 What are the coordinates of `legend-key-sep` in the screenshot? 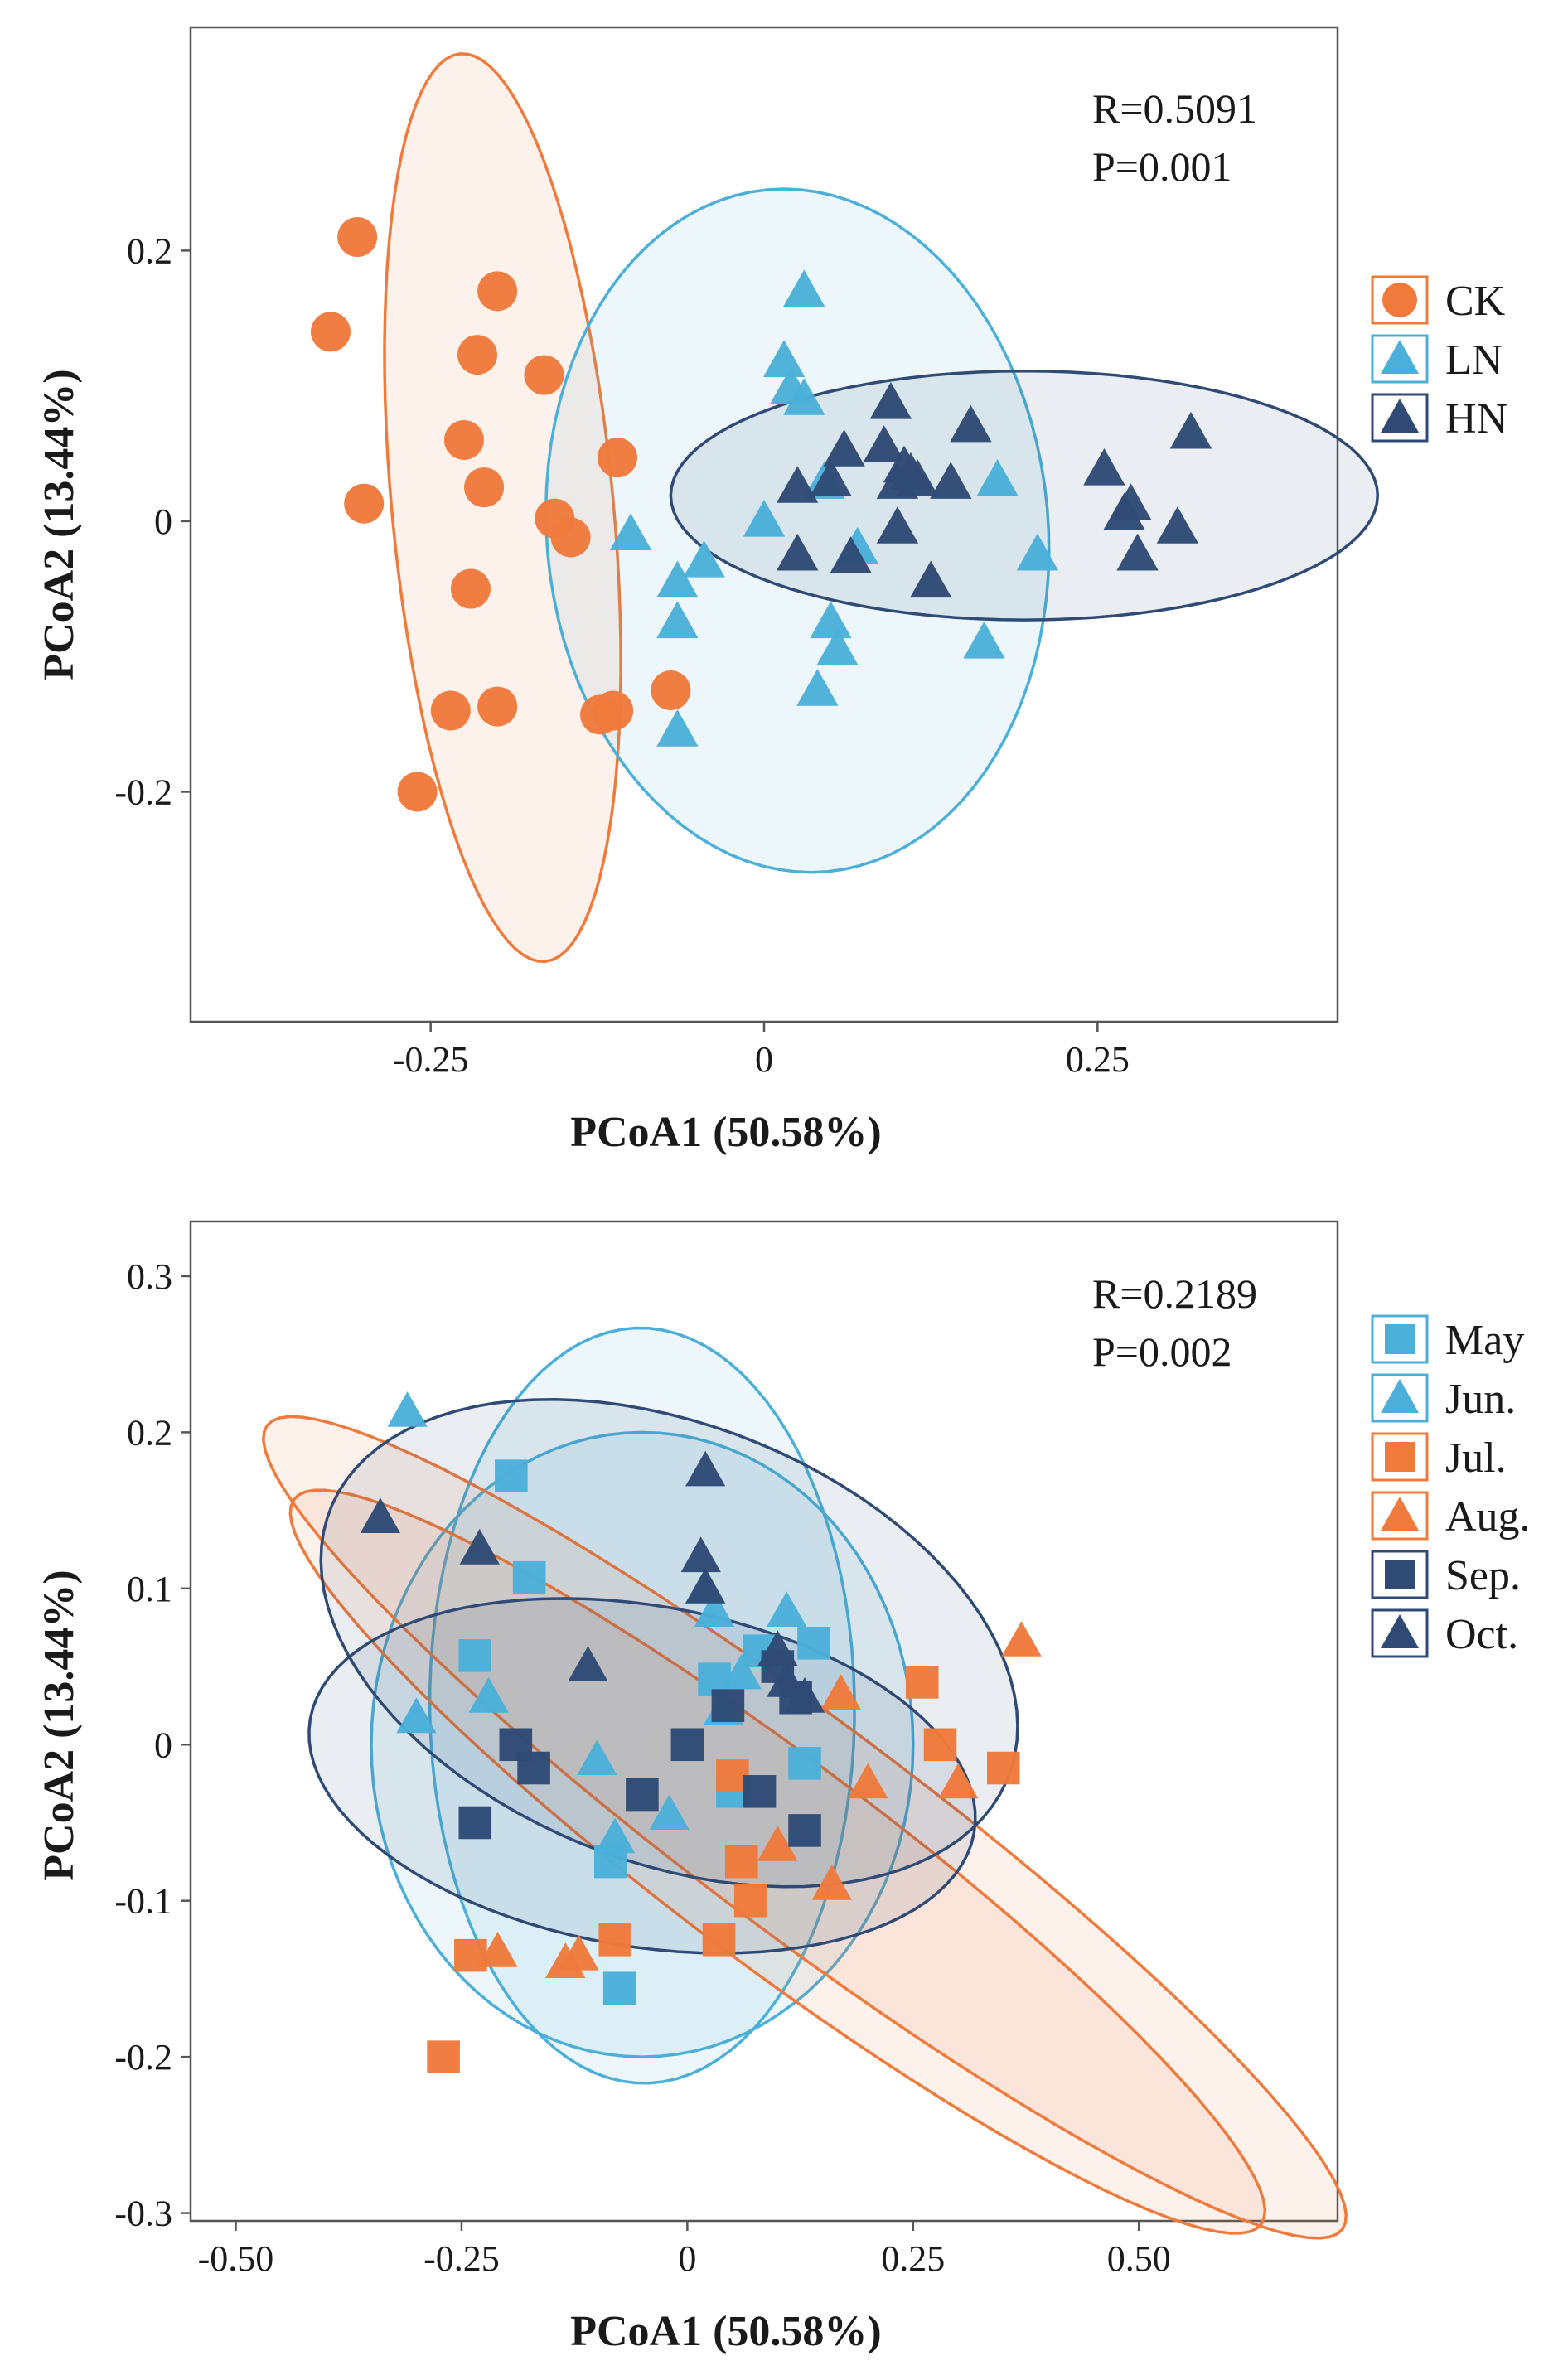 It's located at (1400, 1574).